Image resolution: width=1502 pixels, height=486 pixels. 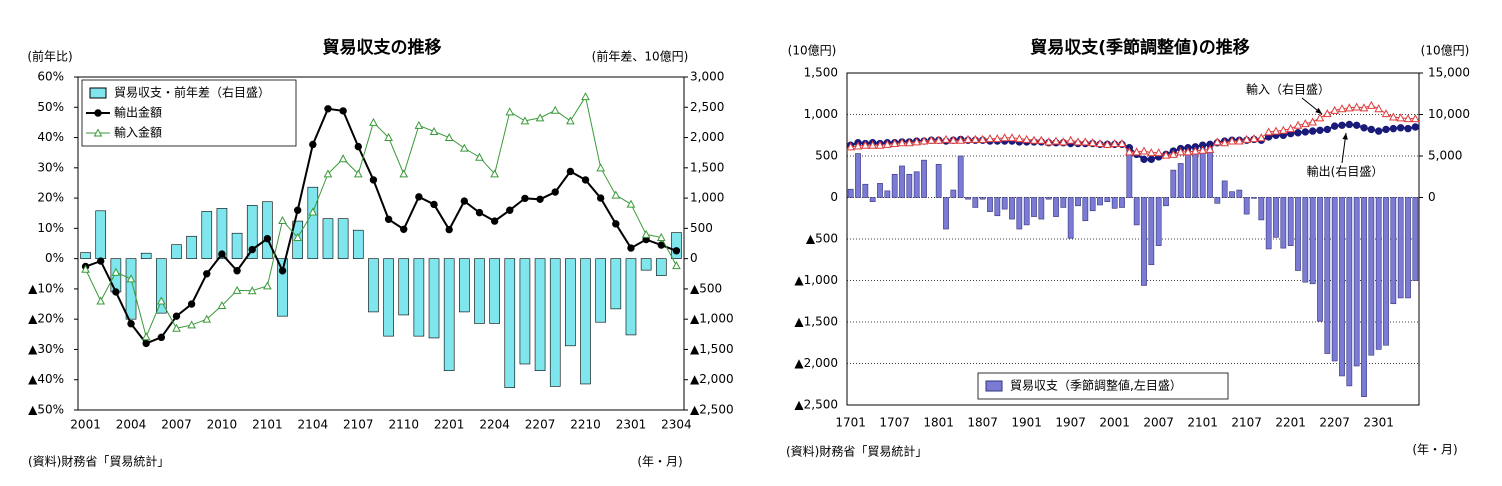 I want to click on y-tick-label: ▲30%, so click(x=46, y=349).